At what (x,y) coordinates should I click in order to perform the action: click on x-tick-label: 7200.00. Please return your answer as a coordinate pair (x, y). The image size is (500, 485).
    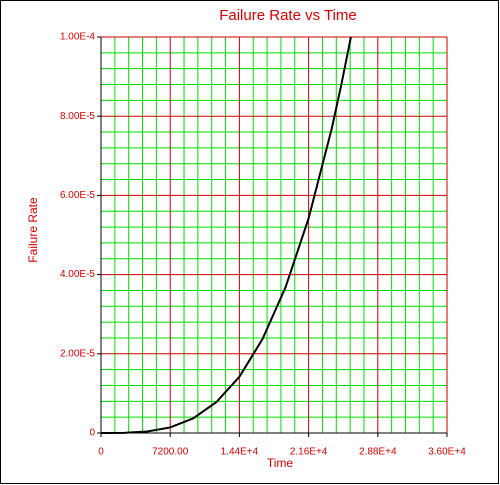
    Looking at the image, I should click on (170, 452).